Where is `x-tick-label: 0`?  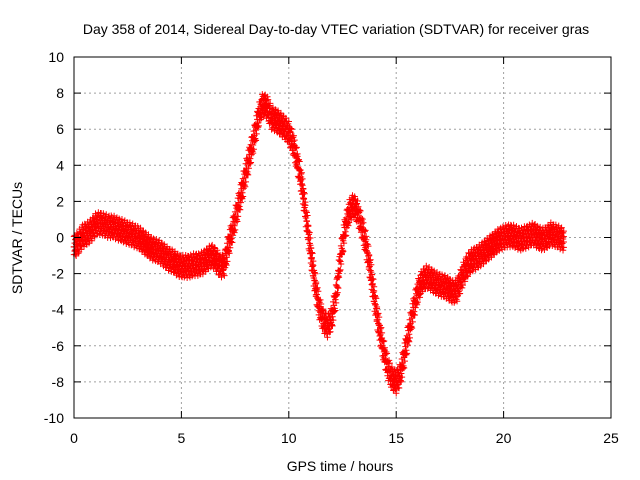
x-tick-label: 0 is located at coordinates (74, 438).